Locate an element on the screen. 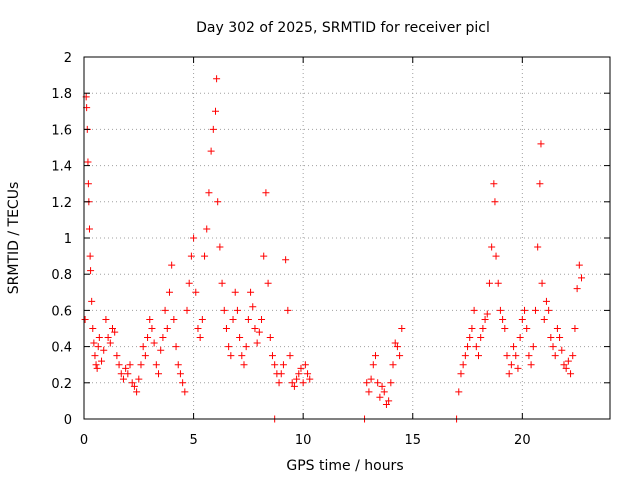 This screenshot has height=480, width=640. y-tick-label: 0.6 is located at coordinates (61, 311).